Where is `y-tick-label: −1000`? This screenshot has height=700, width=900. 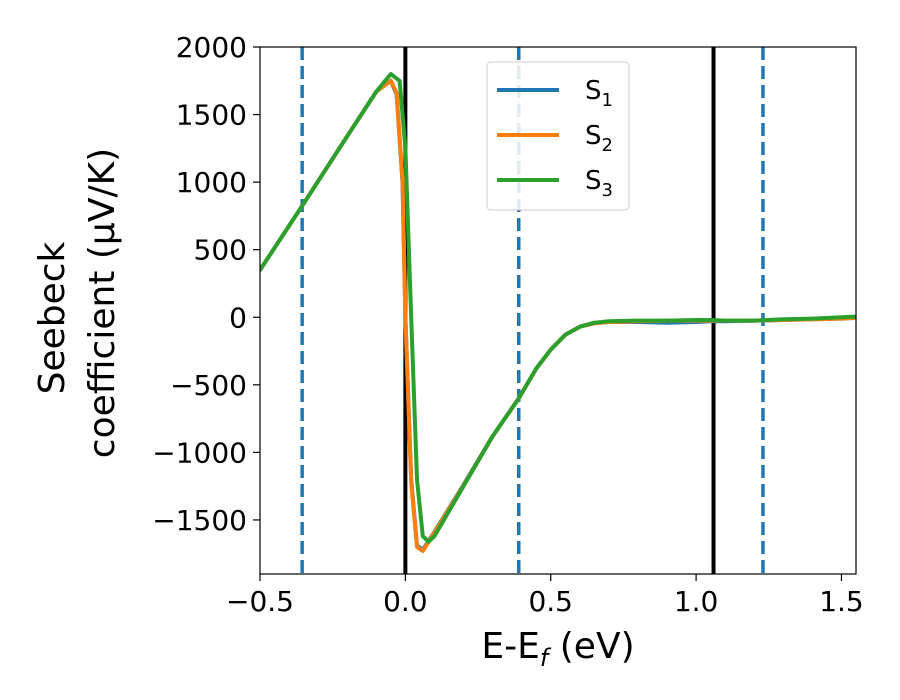
y-tick-label: −1000 is located at coordinates (199, 452).